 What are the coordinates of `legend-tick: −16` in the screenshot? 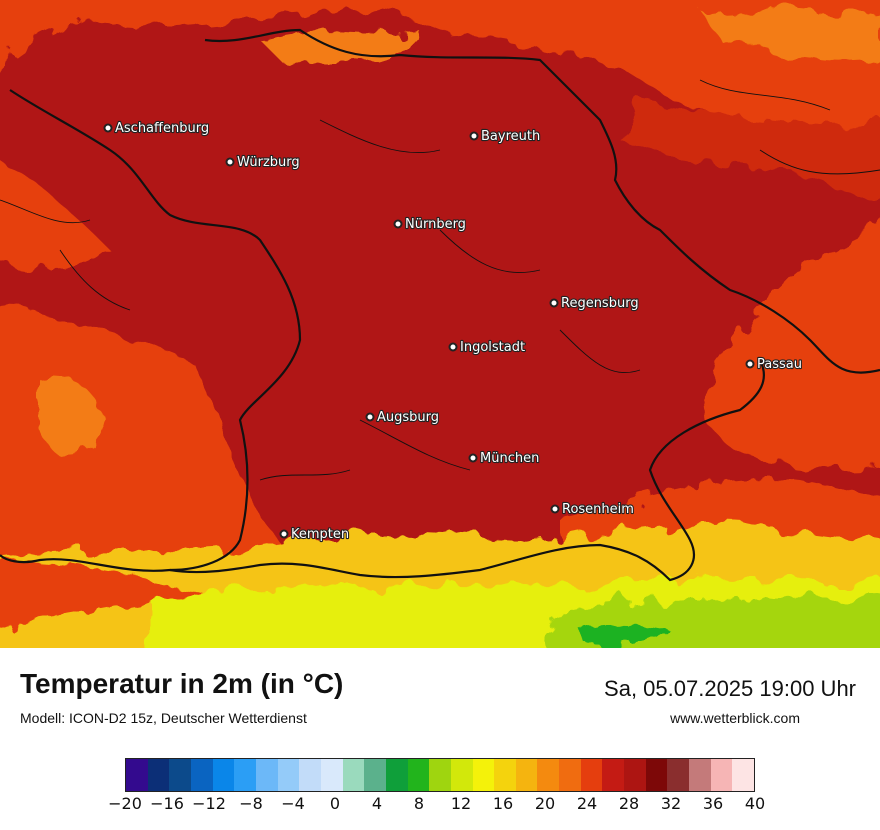 It's located at (167, 803).